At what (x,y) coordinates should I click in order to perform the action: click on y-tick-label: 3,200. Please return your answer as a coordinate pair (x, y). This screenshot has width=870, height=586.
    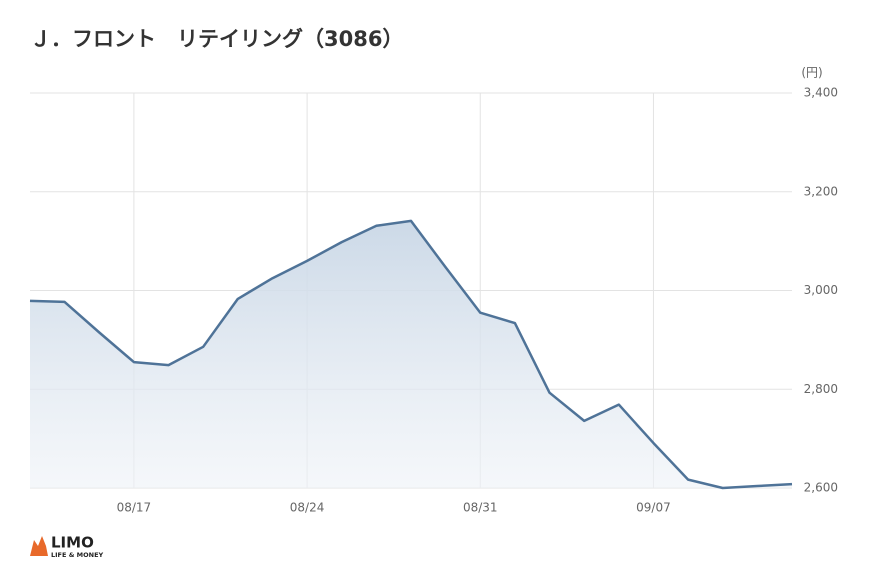
    Looking at the image, I should click on (821, 191).